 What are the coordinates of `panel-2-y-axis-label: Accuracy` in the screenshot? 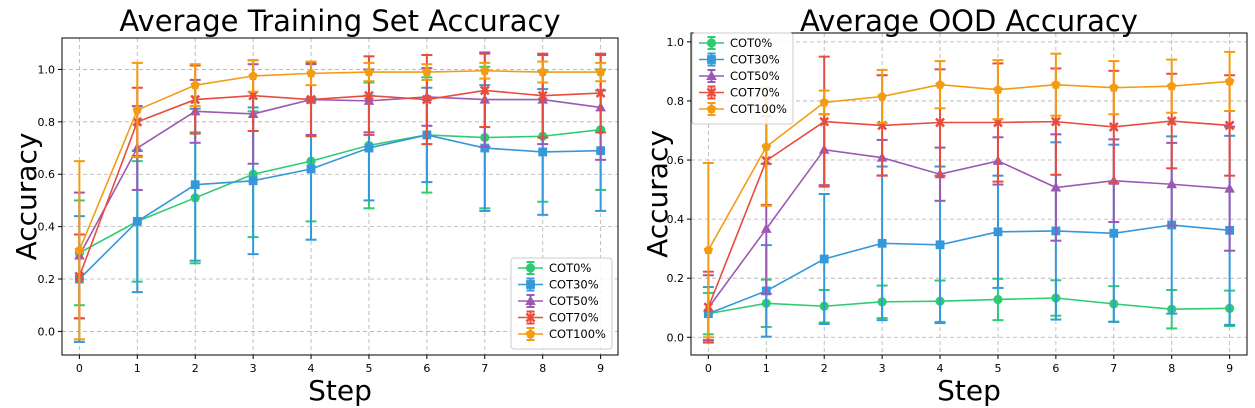 It's located at (657, 194).